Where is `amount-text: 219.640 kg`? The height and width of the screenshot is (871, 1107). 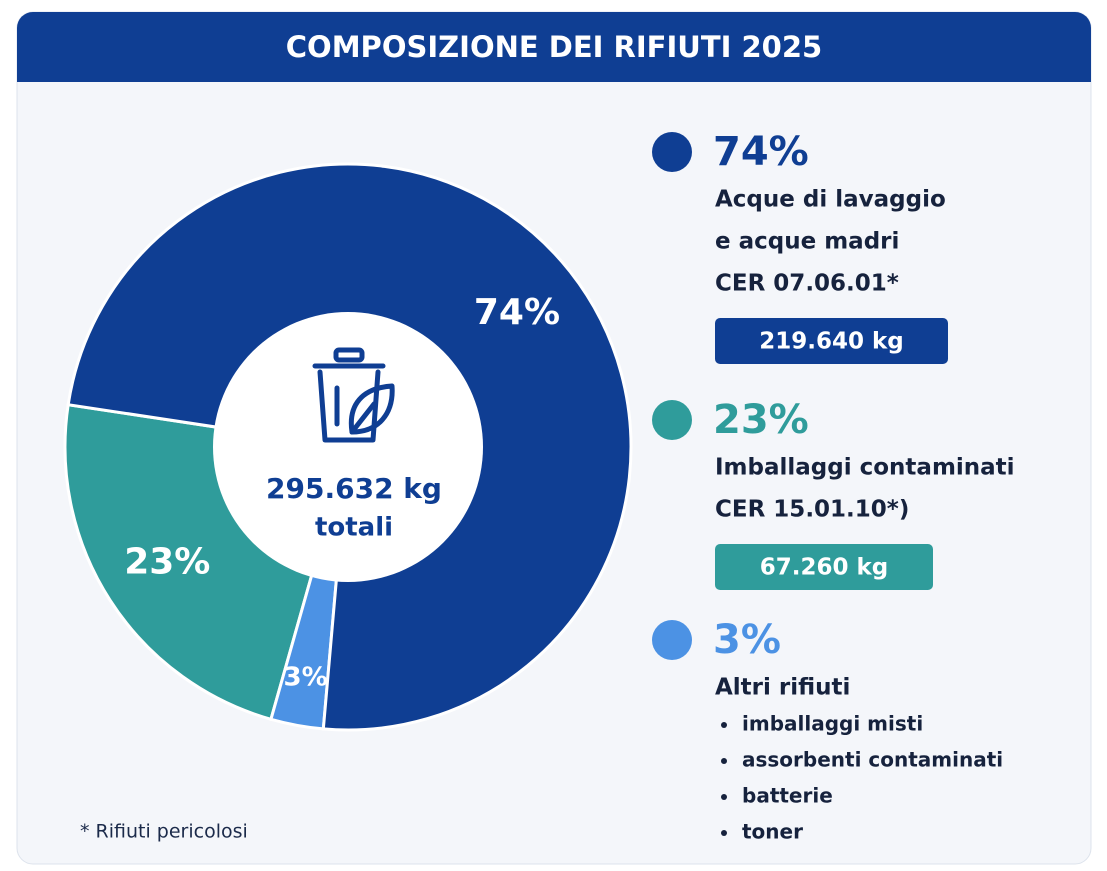 amount-text: 219.640 kg is located at coordinates (831, 342).